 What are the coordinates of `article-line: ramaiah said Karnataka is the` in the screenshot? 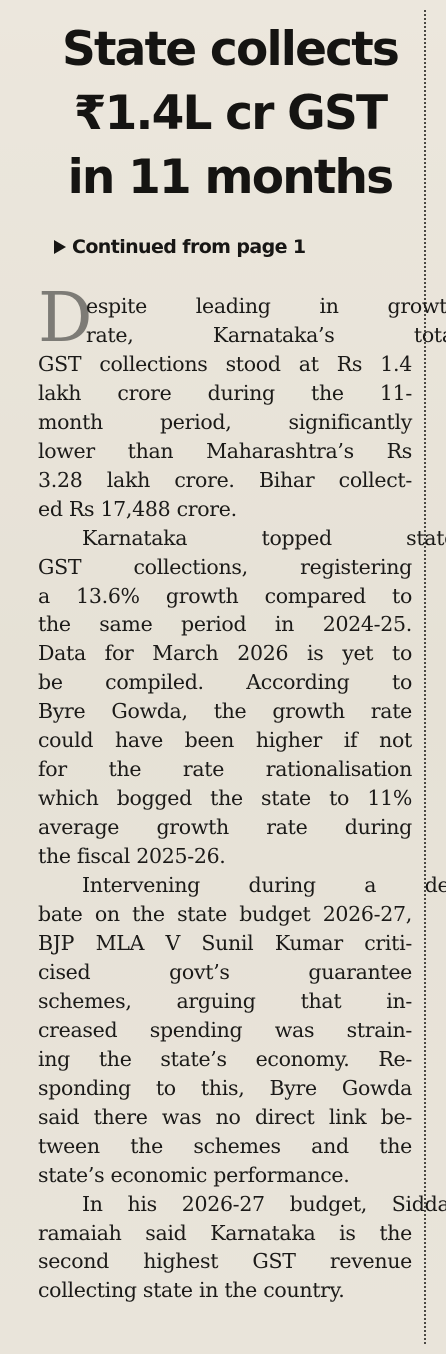 It's located at (225, 1232).